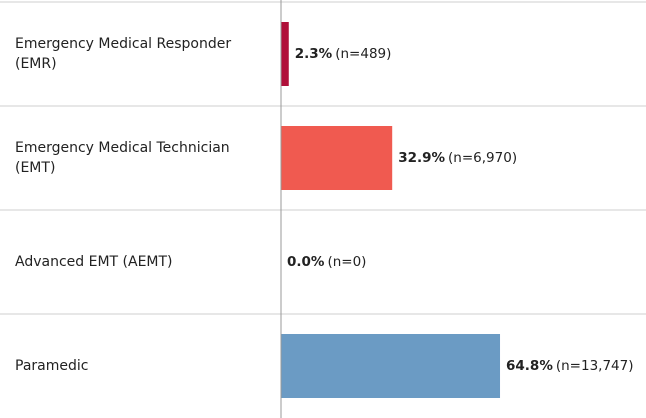  I want to click on category-label: Emergency Medical Responder (EMR), so click(123, 54).